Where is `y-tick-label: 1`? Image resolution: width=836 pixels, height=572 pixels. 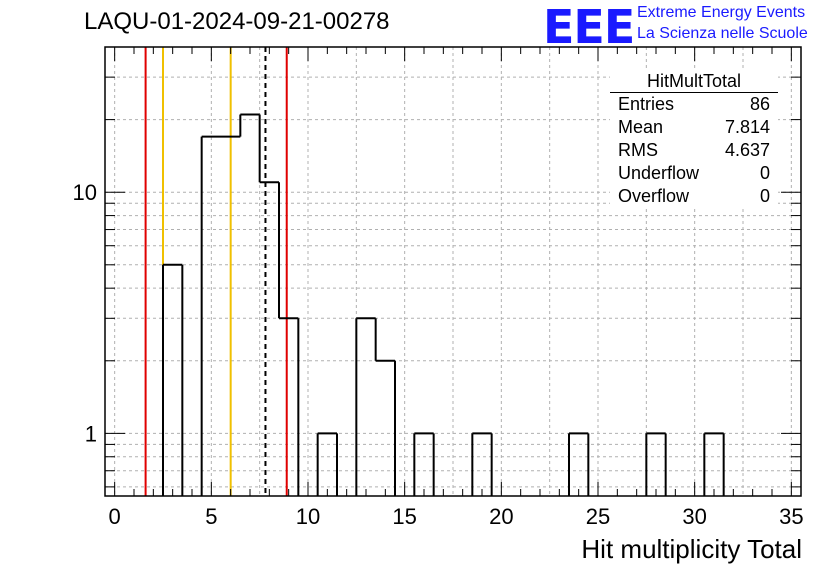 y-tick-label: 1 is located at coordinates (91, 433).